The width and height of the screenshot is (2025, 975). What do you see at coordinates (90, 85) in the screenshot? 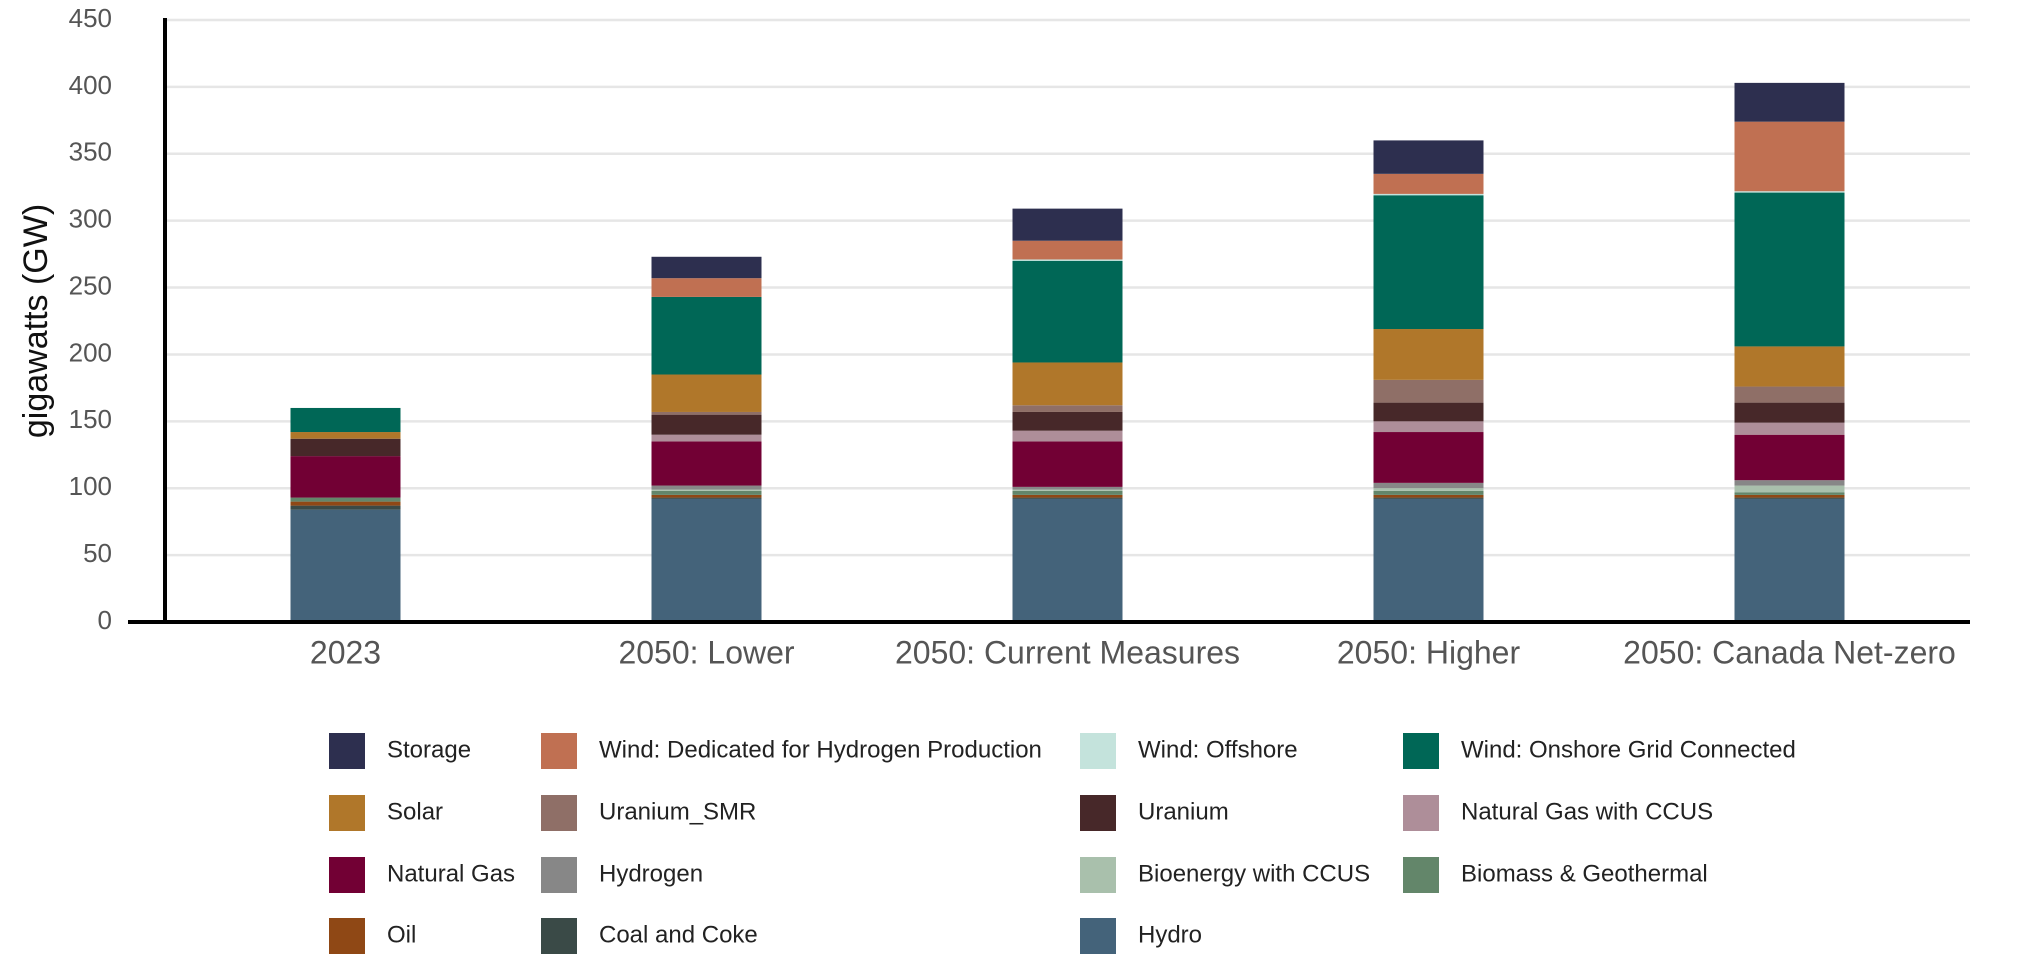
I see `y-tick-label: 400` at bounding box center [90, 85].